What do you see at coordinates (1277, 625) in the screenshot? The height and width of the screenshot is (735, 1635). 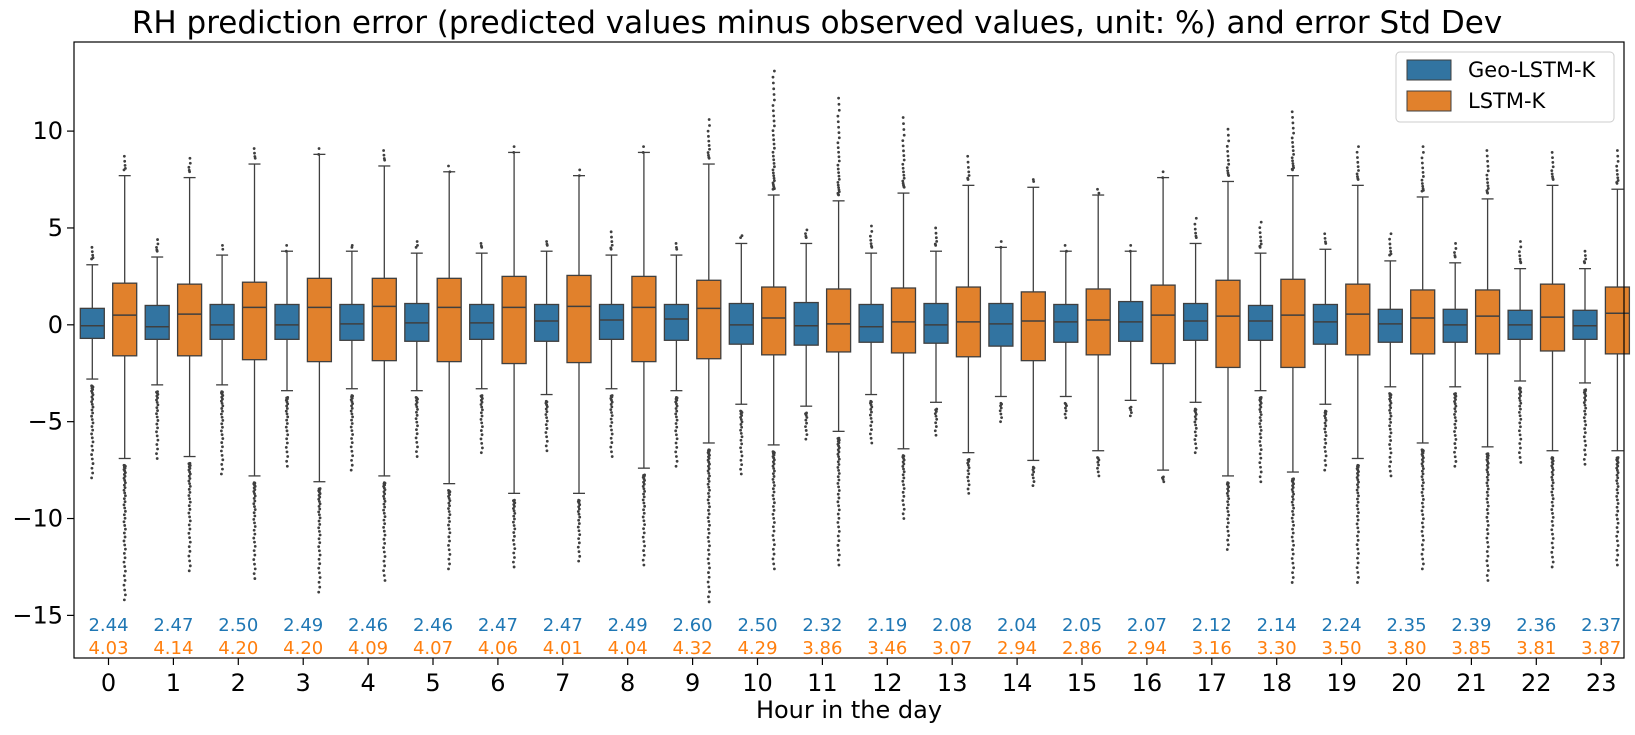 I see `std-dev-label-geo-lstm-k: 2.14` at bounding box center [1277, 625].